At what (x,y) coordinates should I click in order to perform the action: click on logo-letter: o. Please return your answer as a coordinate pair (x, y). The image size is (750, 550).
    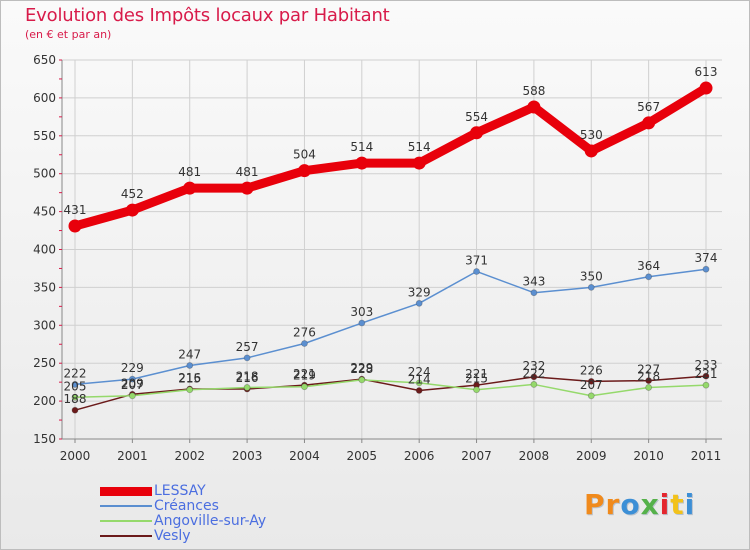
    Looking at the image, I should click on (630, 504).